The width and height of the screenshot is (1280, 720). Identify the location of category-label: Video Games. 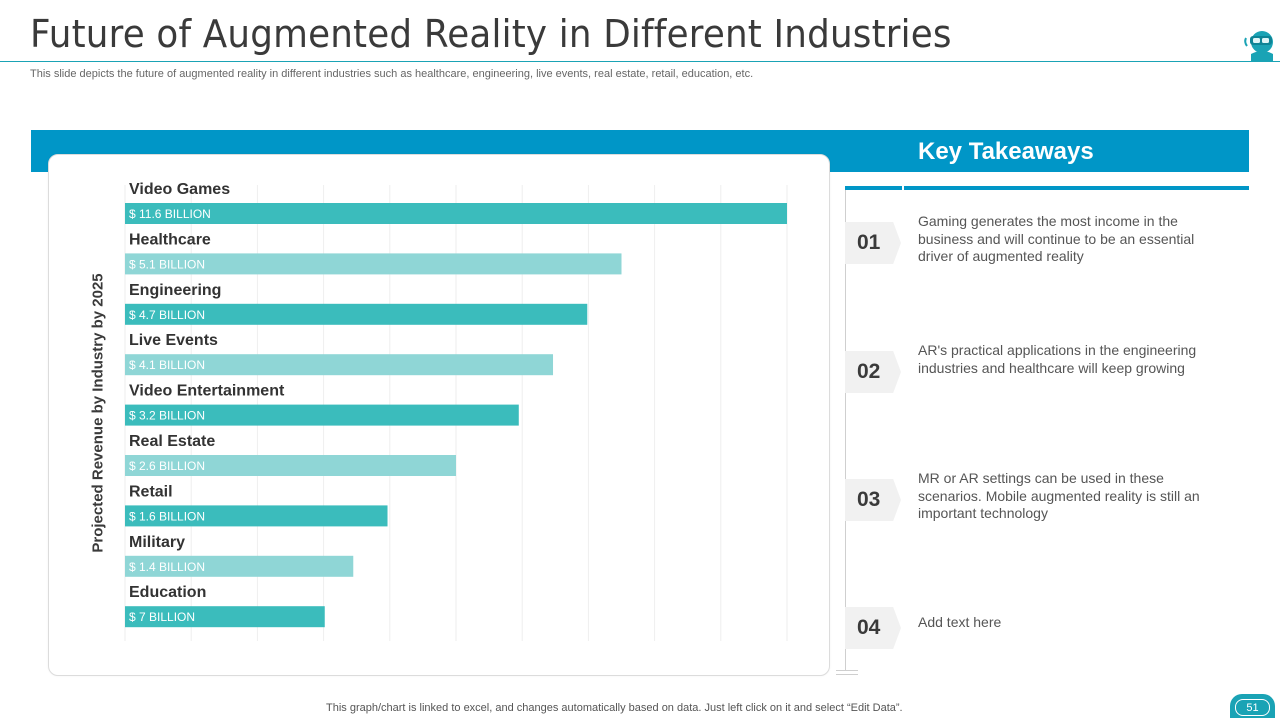
(179, 189).